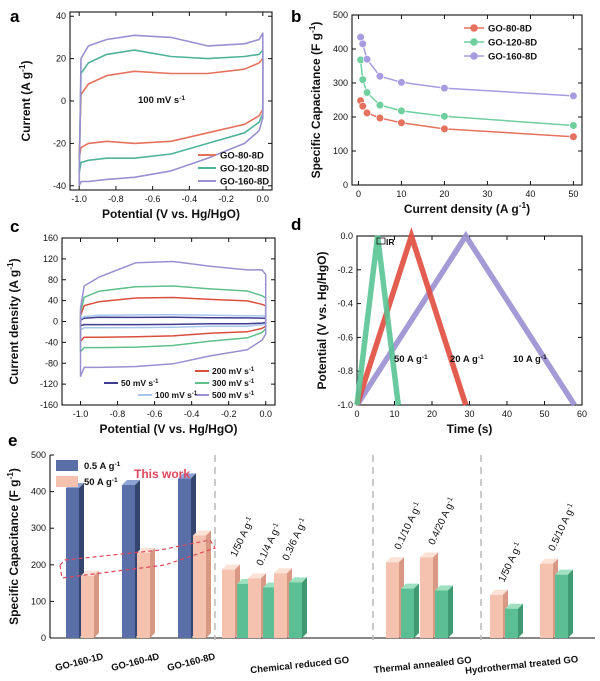  I want to click on bar-0.5A-GO-160-8D-top, so click(187, 476).